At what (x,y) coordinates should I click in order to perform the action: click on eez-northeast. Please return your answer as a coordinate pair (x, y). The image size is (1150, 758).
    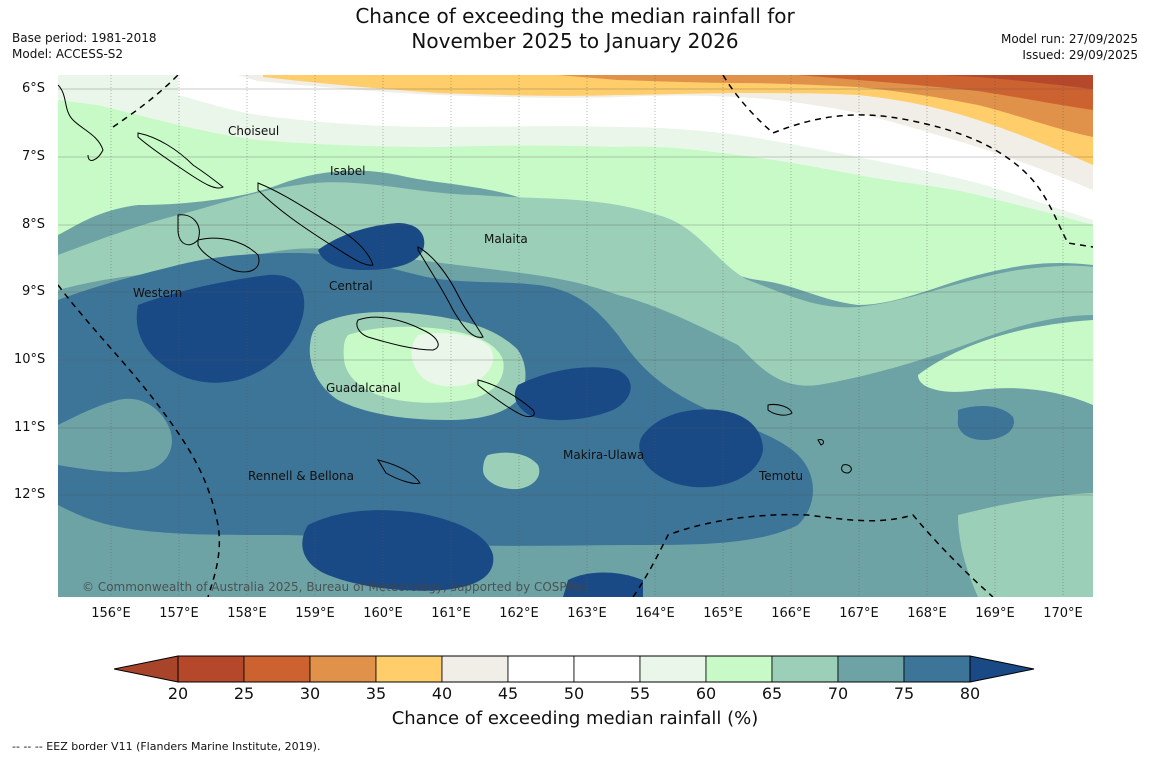
    Looking at the image, I should click on (907, 161).